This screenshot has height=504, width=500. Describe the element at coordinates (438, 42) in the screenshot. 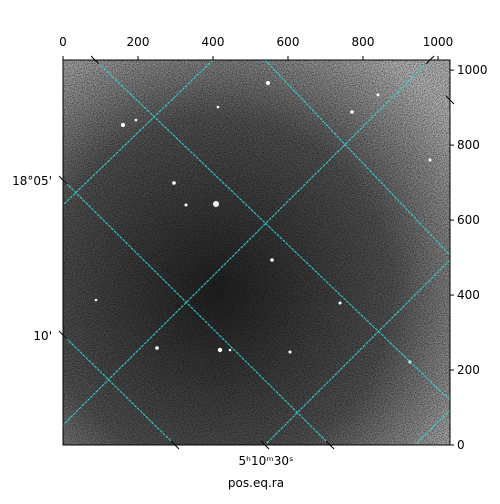

I see `x-tick-label: 1000` at that location.